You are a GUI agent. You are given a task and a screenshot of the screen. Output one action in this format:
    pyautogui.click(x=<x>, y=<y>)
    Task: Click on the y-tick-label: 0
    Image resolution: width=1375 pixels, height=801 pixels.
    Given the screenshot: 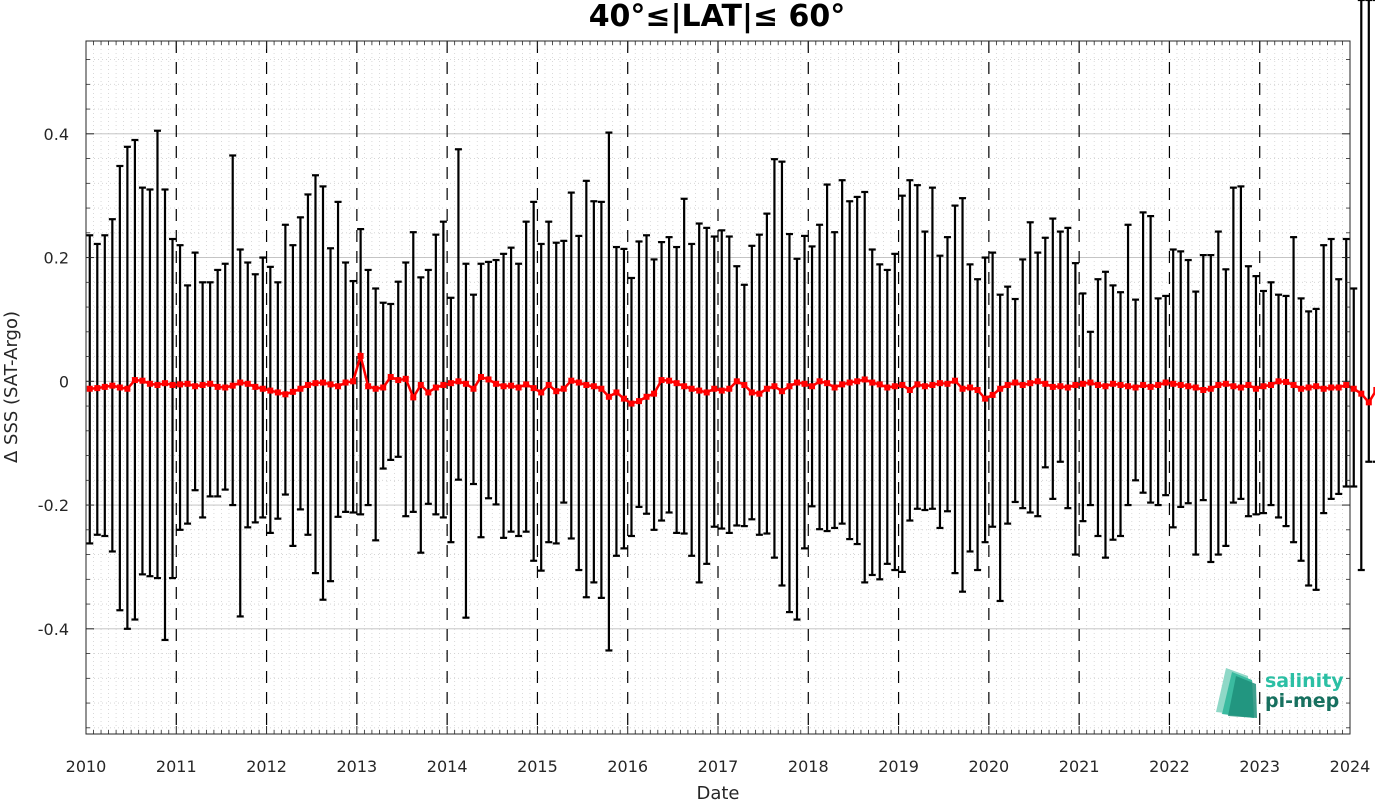 What is the action you would take?
    pyautogui.click(x=64, y=381)
    